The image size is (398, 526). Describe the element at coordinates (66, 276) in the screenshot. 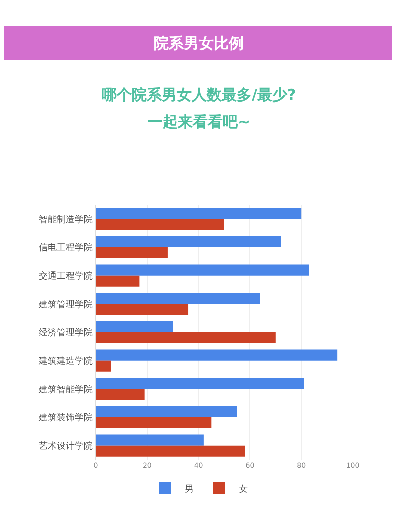

I see `y-tick-label: 交通工程学院` at that location.